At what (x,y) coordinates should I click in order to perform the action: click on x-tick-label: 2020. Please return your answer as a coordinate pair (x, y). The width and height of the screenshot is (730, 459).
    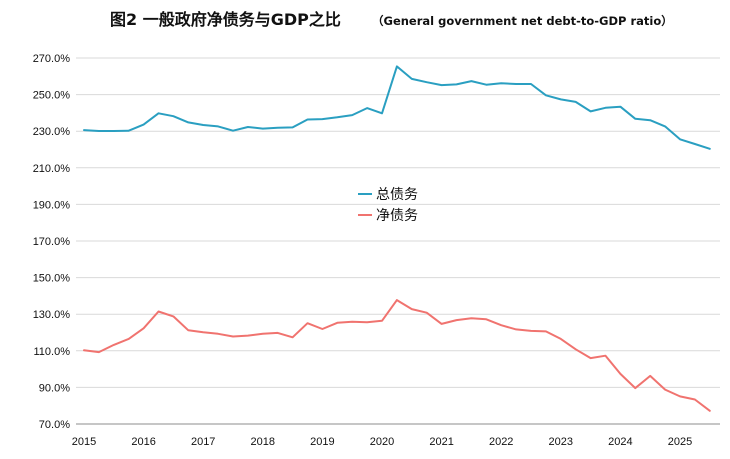
    Looking at the image, I should click on (382, 442).